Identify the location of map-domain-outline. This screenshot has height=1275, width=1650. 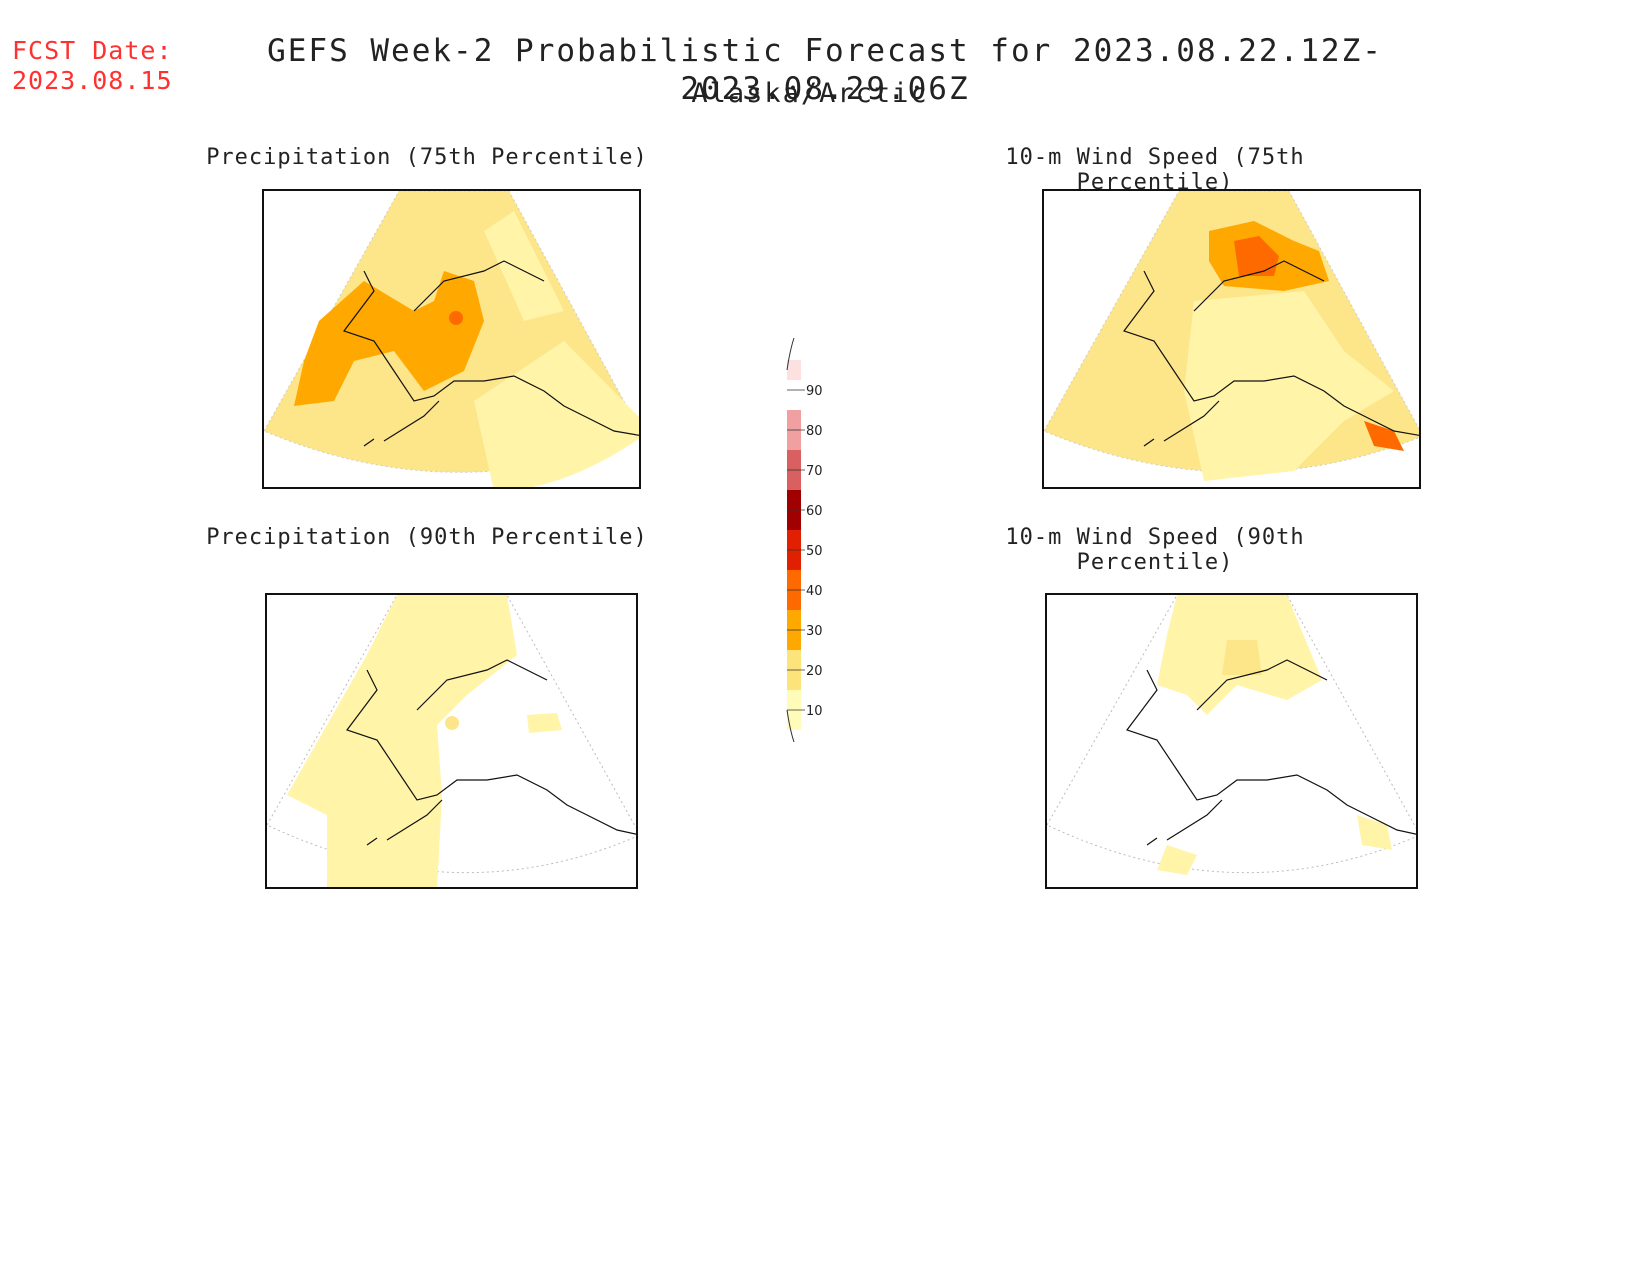
(1231, 734).